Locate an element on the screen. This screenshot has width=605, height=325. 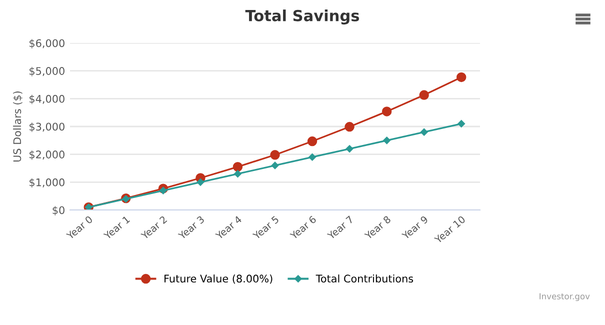
x-tick-label: Year 8 is located at coordinates (378, 227).